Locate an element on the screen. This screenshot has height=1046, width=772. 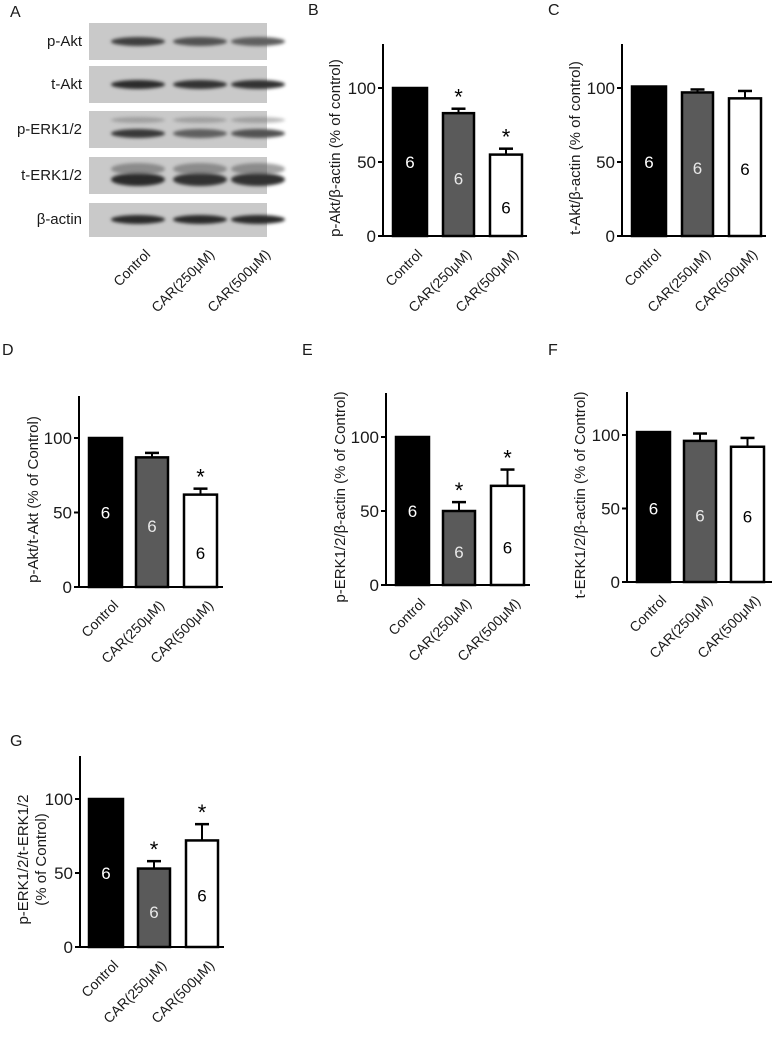
blot-row-label: t-Akt is located at coordinates (66, 84).